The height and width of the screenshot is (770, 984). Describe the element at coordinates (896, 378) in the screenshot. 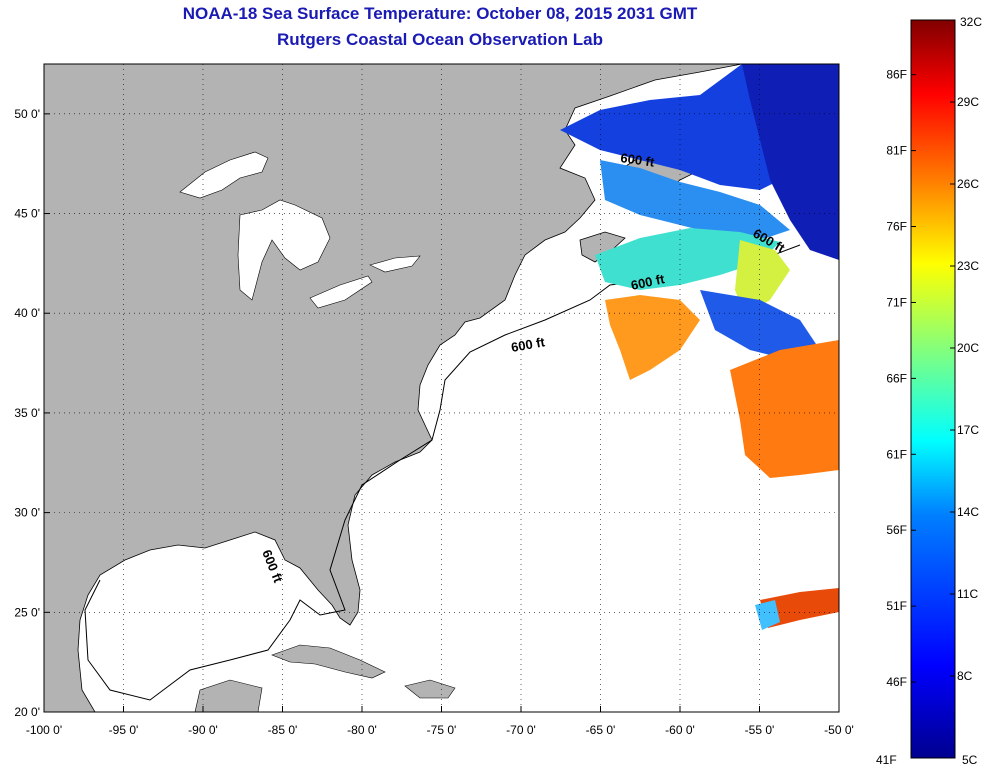

I see `colorbar-f-label: 66F` at that location.